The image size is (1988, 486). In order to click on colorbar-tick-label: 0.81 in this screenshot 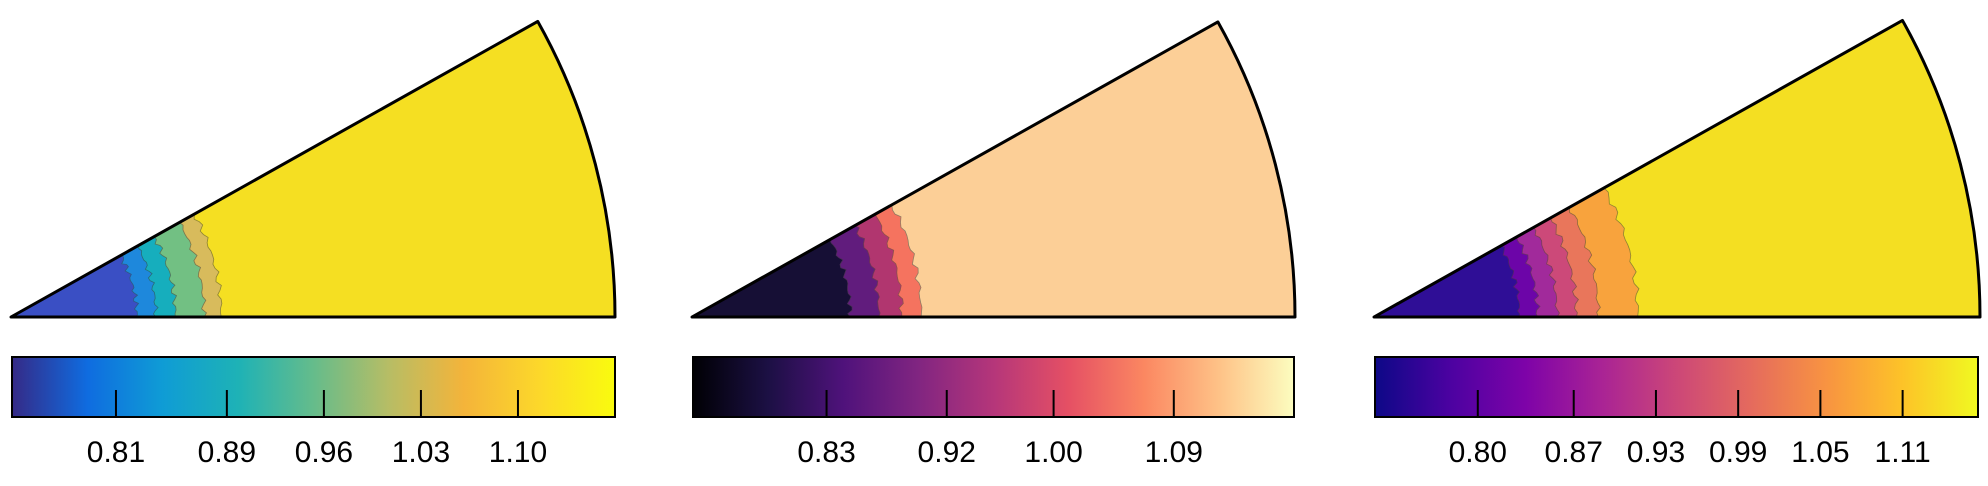, I will do `click(116, 452)`.